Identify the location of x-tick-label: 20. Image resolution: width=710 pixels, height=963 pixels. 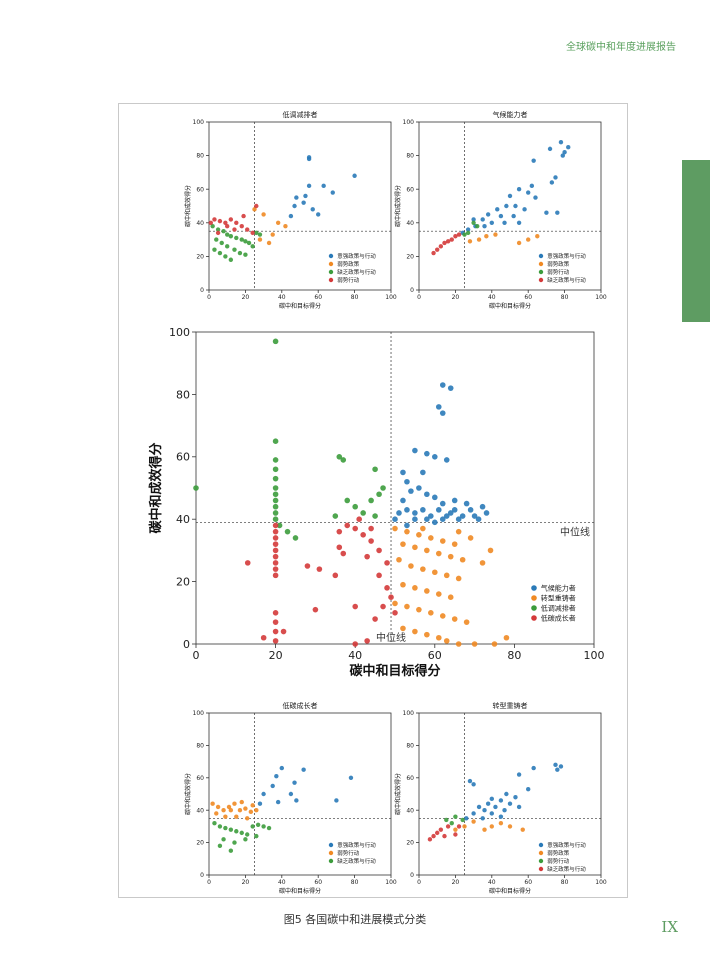
(456, 297).